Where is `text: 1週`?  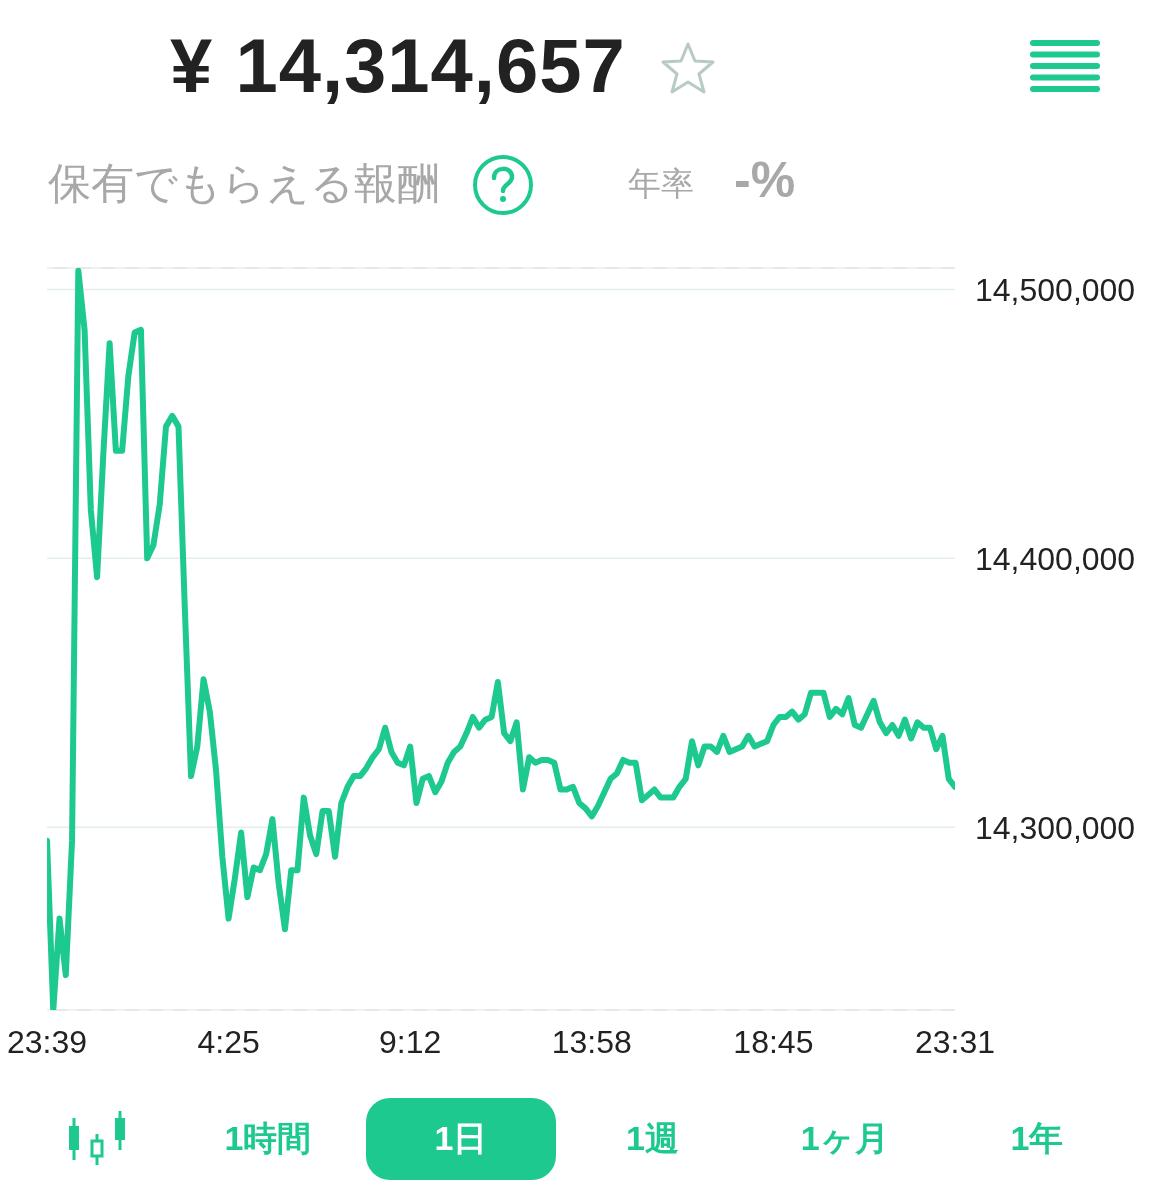 text: 1週 is located at coordinates (652, 1138).